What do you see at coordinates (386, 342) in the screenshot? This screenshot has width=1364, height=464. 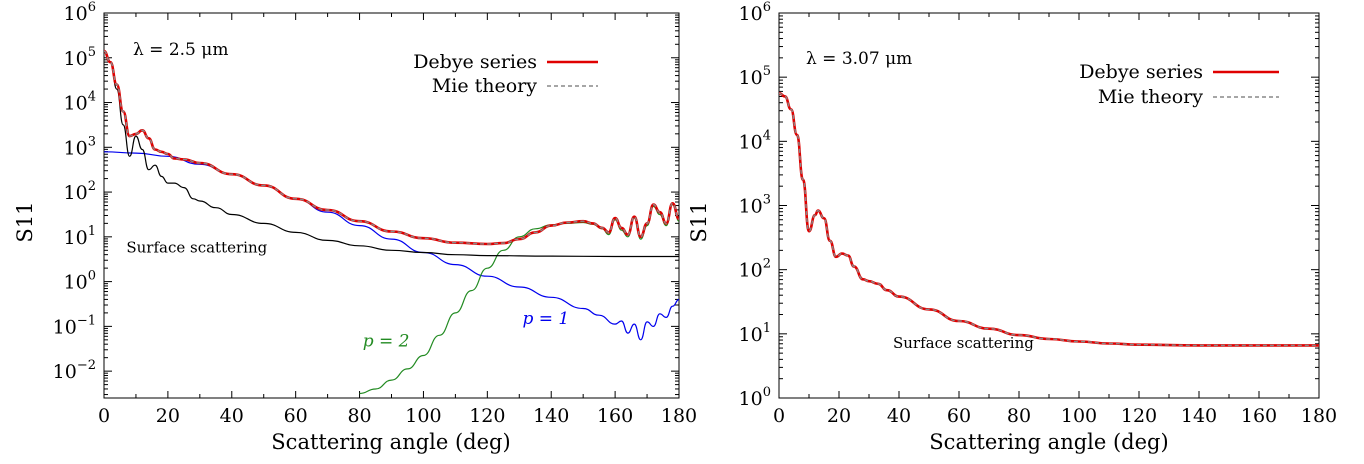 I see `annotation-p-2: p = 2` at bounding box center [386, 342].